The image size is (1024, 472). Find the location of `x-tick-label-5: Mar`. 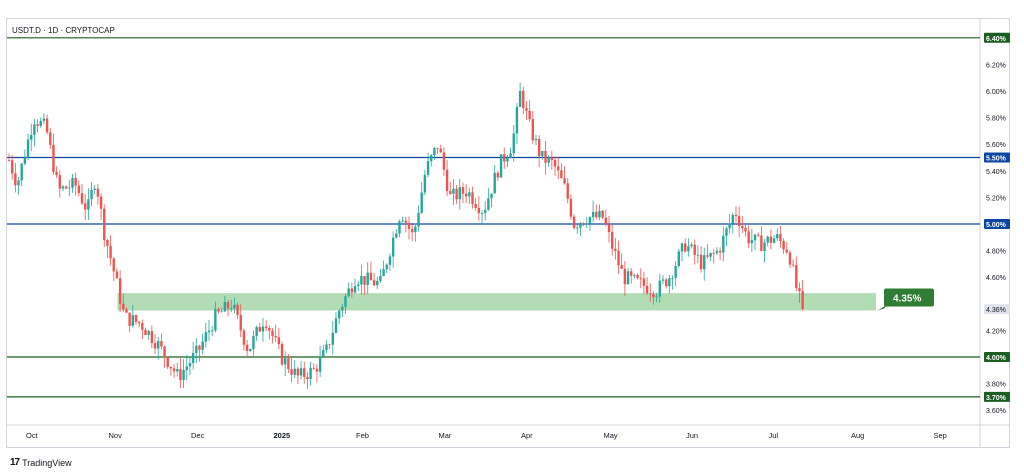

x-tick-label-5: Mar is located at coordinates (445, 435).